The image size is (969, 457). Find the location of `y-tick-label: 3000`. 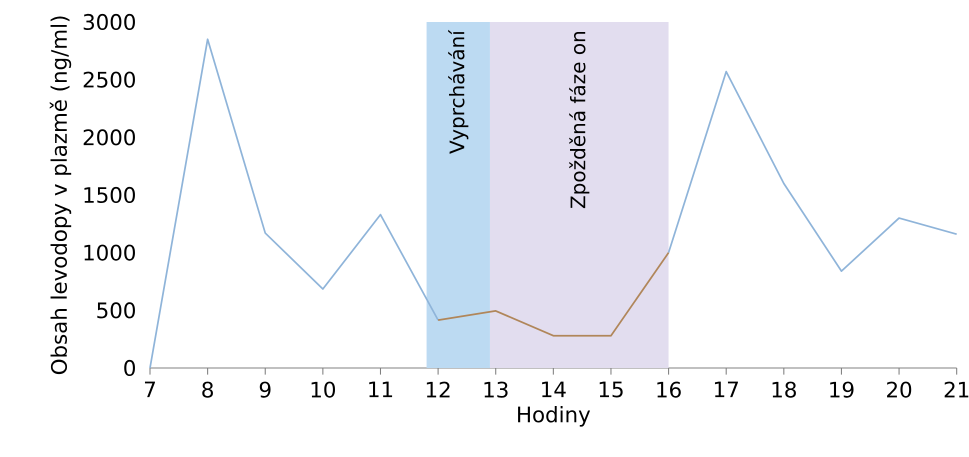

y-tick-label: 3000 is located at coordinates (109, 22).